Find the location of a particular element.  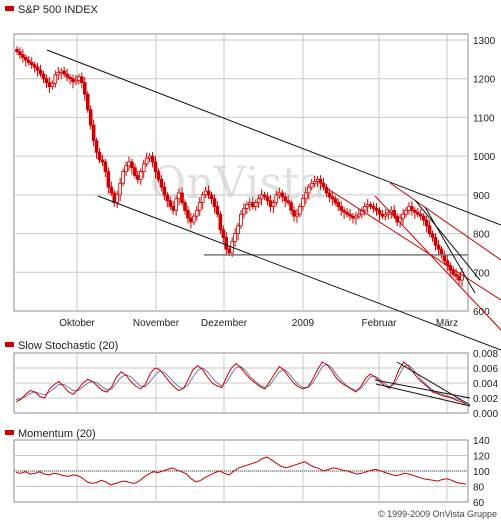

x-tick-label: Oktober is located at coordinates (77, 323).